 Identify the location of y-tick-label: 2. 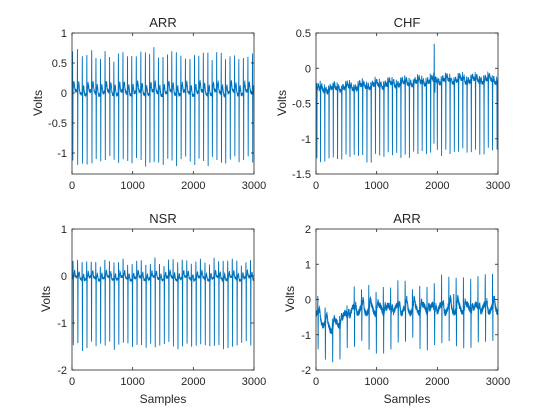
(308, 230).